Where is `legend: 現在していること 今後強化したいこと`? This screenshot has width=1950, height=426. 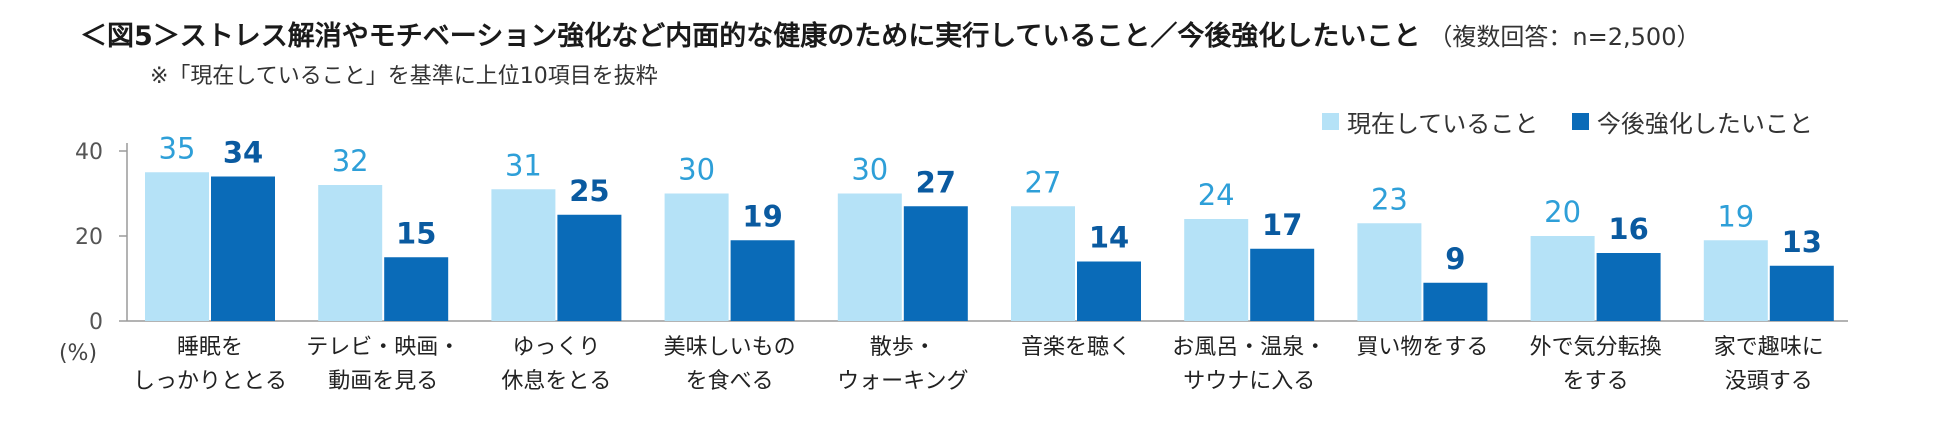 legend: 現在していること 今後強化したいこと is located at coordinates (1580, 121).